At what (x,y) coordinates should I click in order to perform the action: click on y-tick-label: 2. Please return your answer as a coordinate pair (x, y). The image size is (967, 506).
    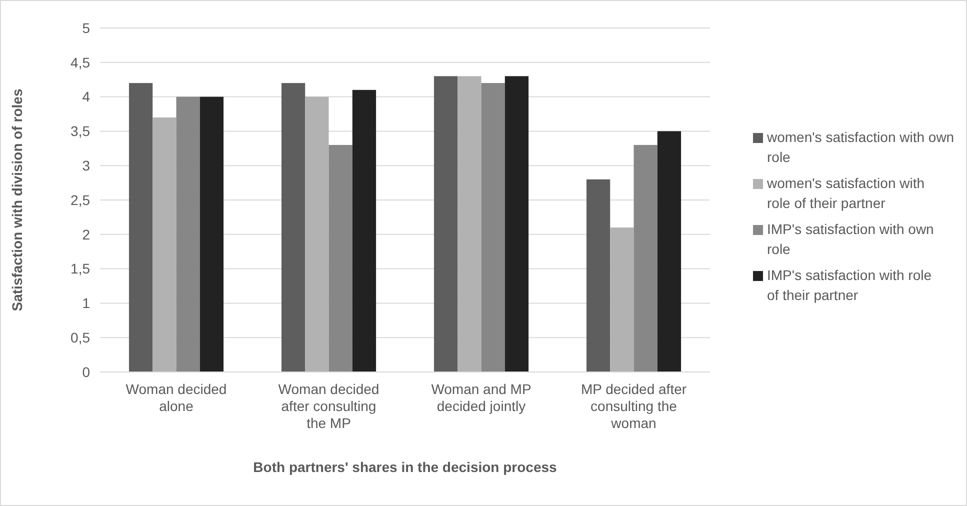
    Looking at the image, I should click on (86, 234).